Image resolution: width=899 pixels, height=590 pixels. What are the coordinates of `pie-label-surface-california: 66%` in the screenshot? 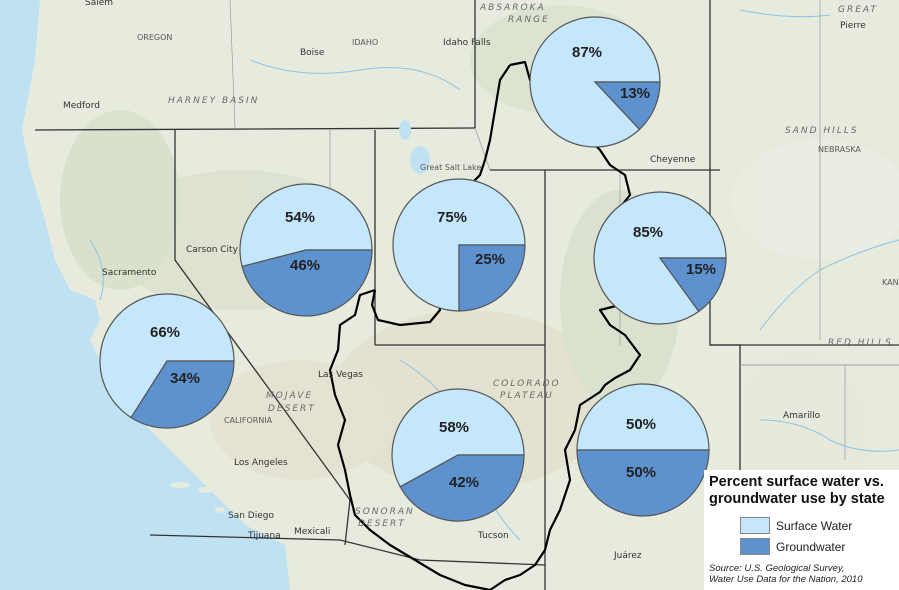 It's located at (165, 332).